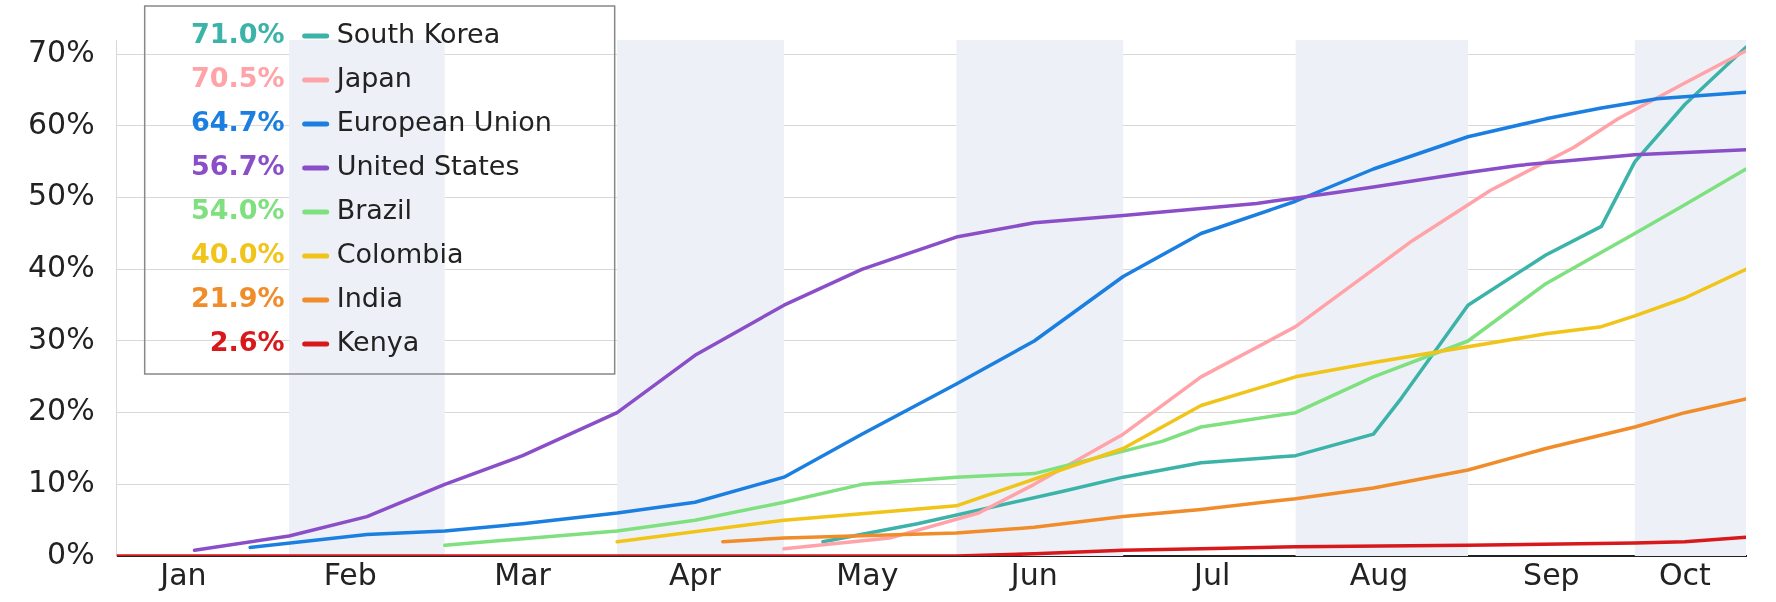 This screenshot has height=602, width=1776. I want to click on legend-label: Japan, so click(373, 78).